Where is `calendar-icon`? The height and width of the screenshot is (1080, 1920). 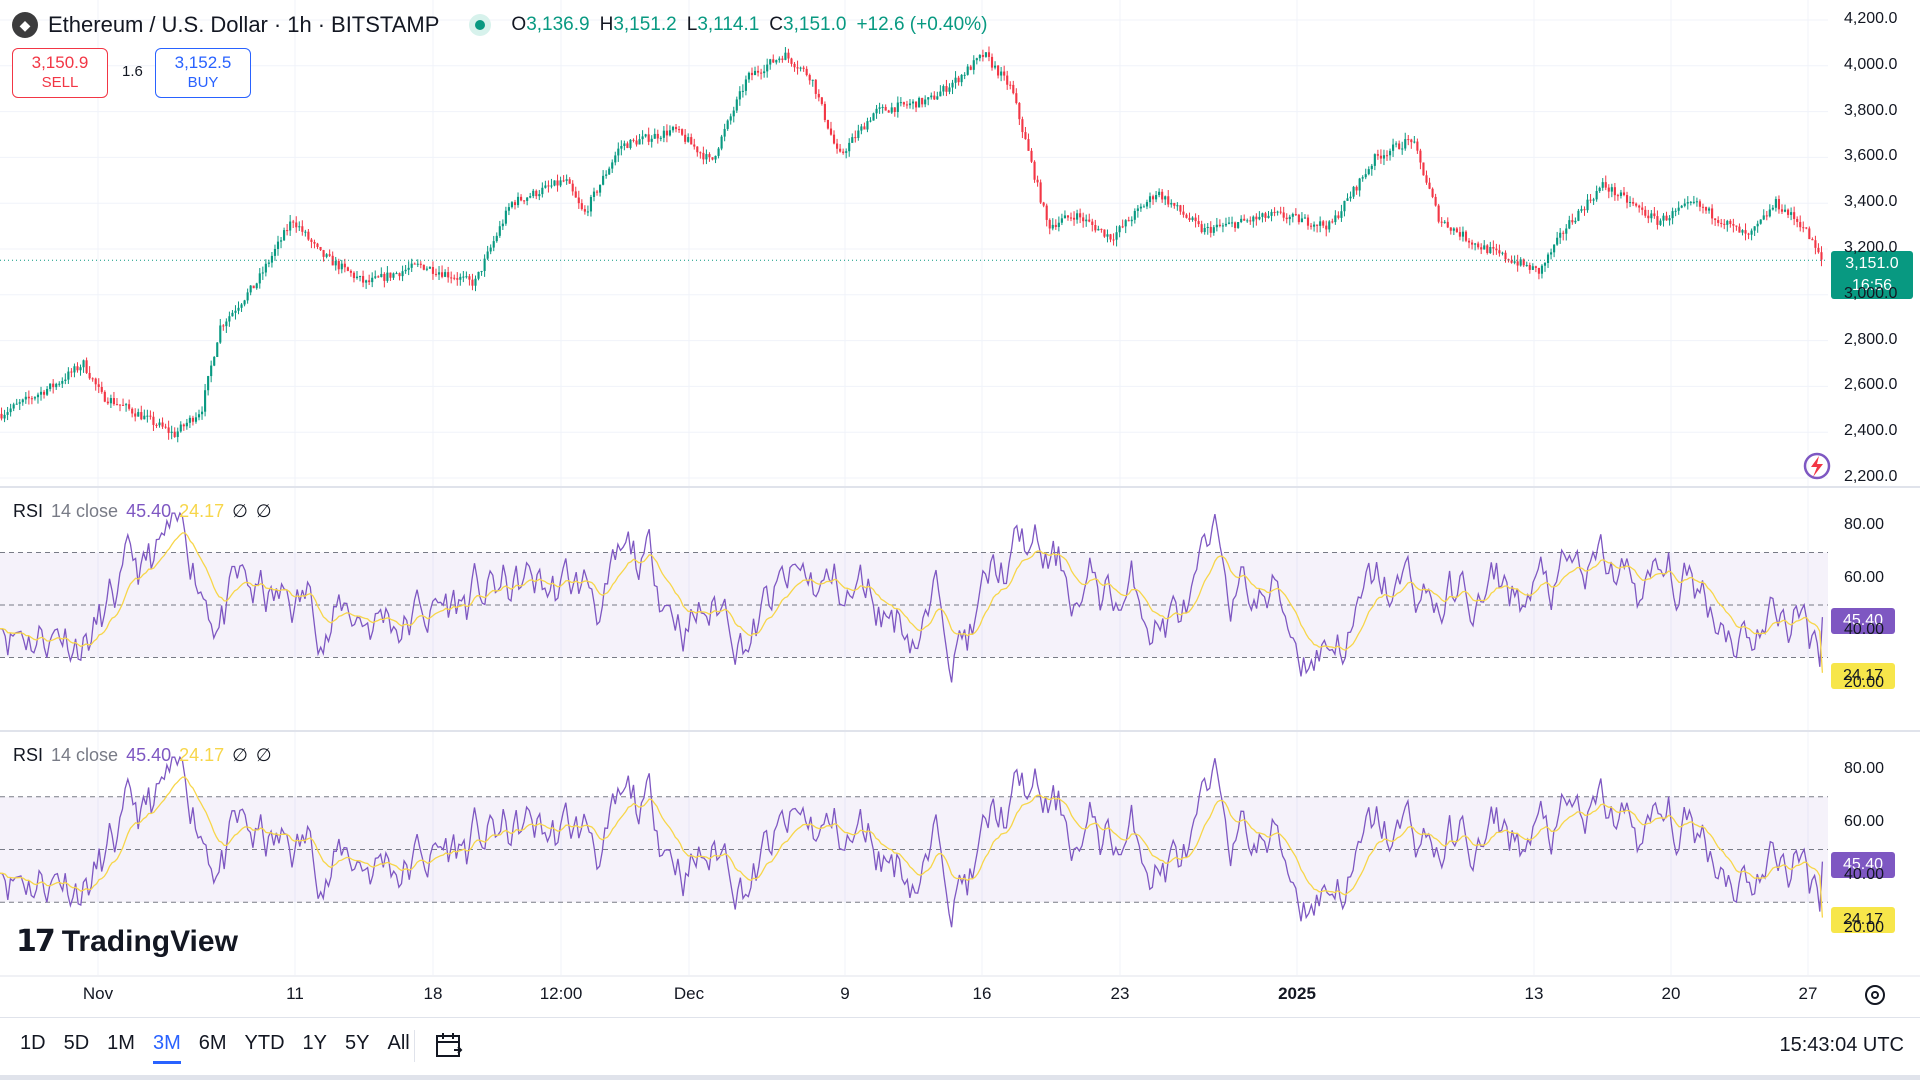 calendar-icon is located at coordinates (449, 1045).